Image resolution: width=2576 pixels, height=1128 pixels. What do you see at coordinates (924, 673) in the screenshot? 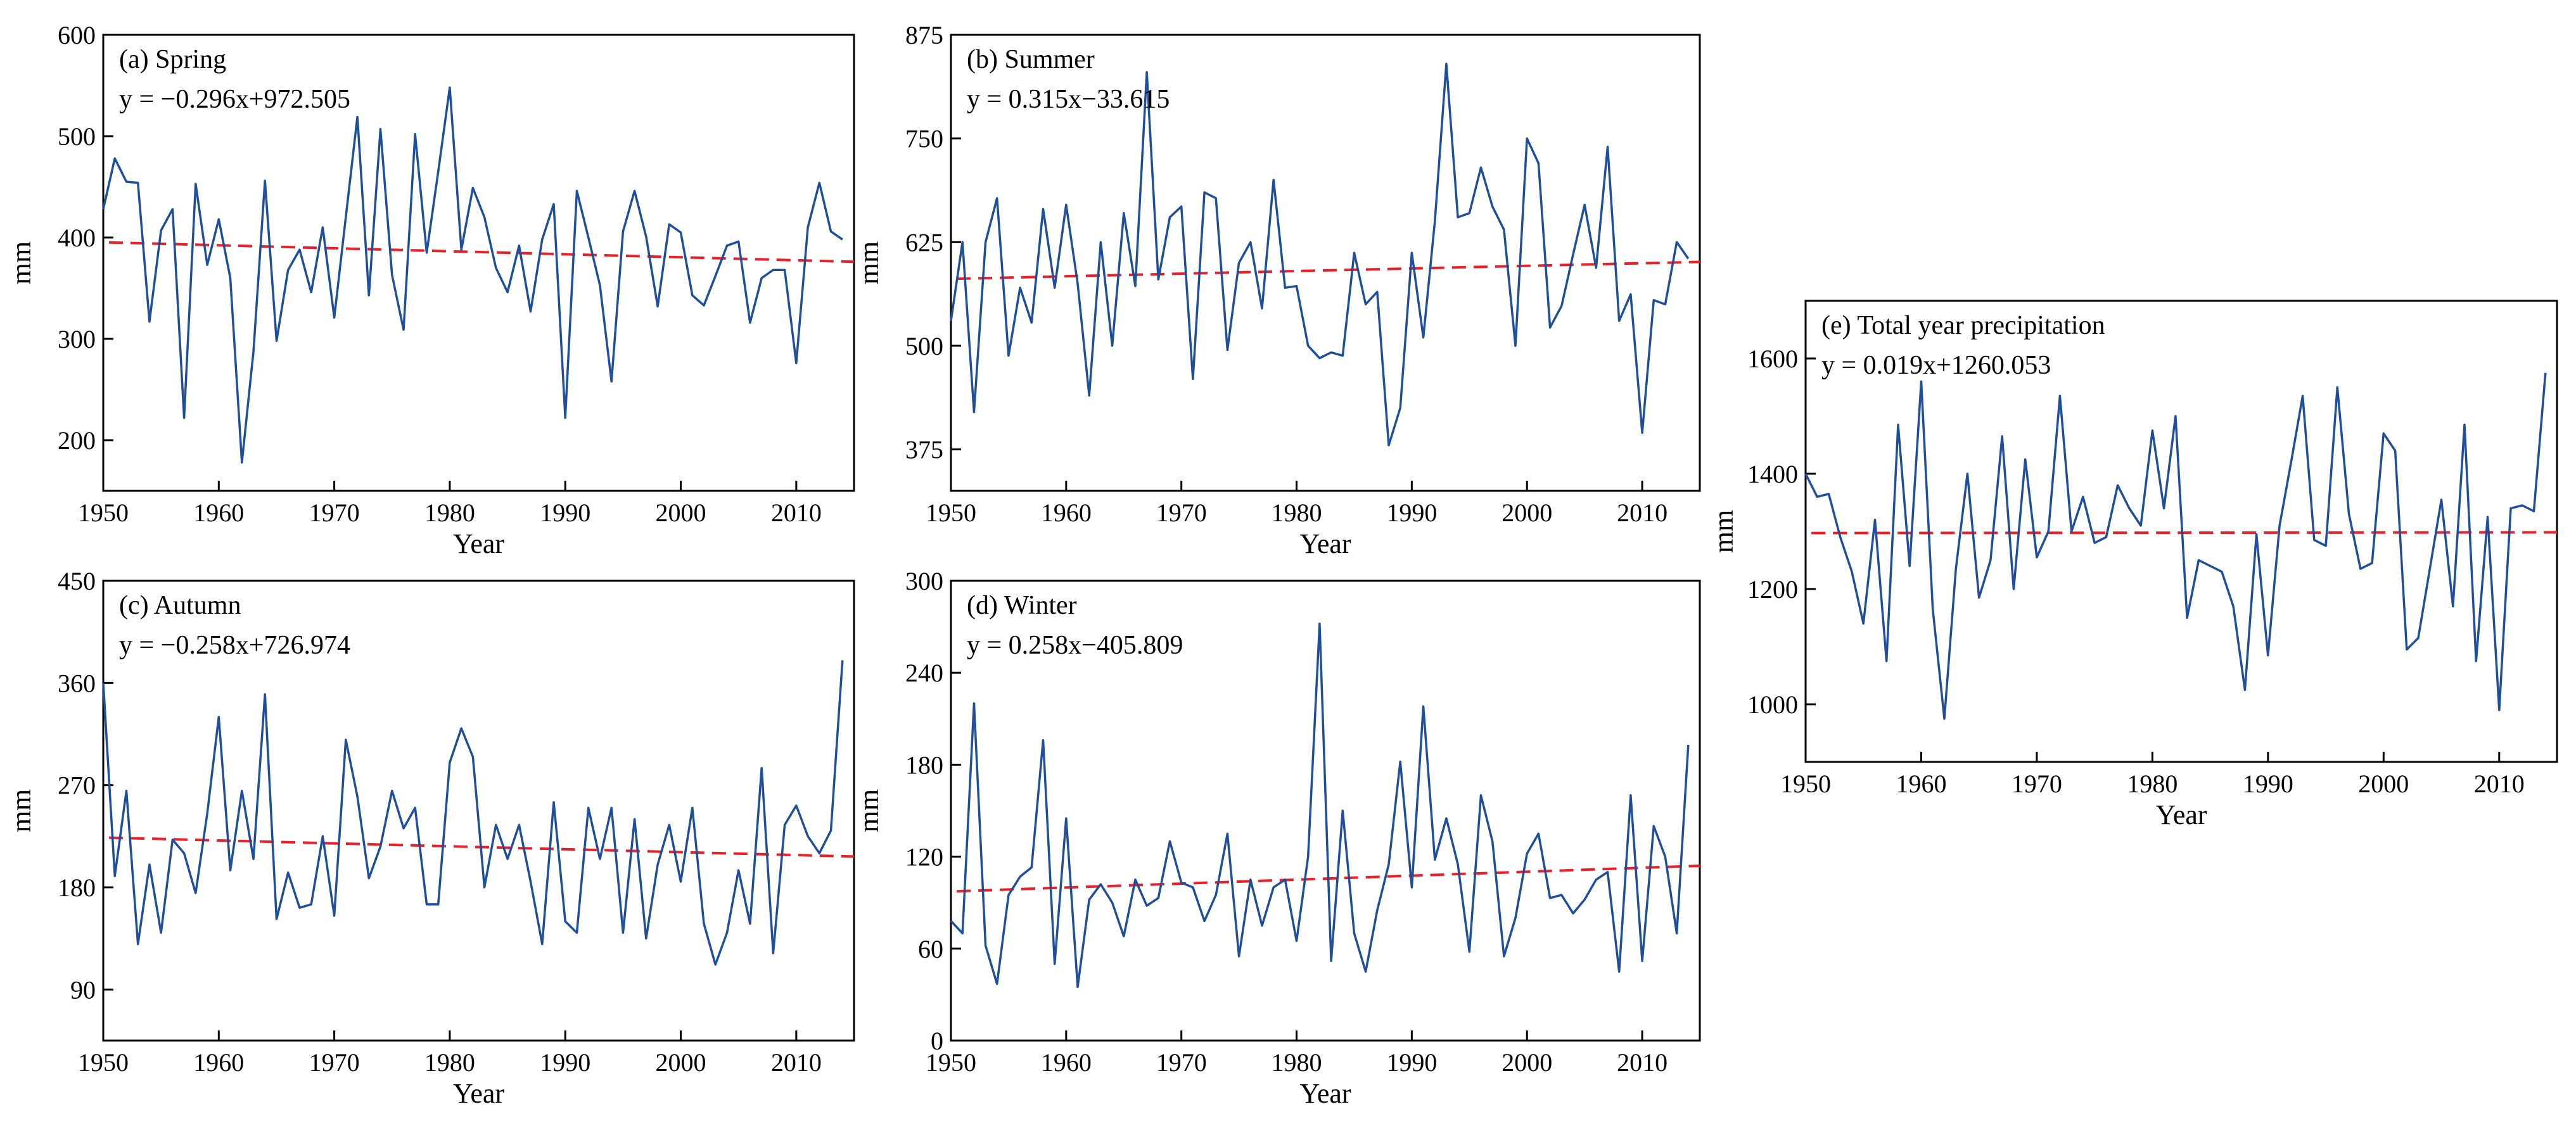
I see `y-tick-label: 240` at bounding box center [924, 673].